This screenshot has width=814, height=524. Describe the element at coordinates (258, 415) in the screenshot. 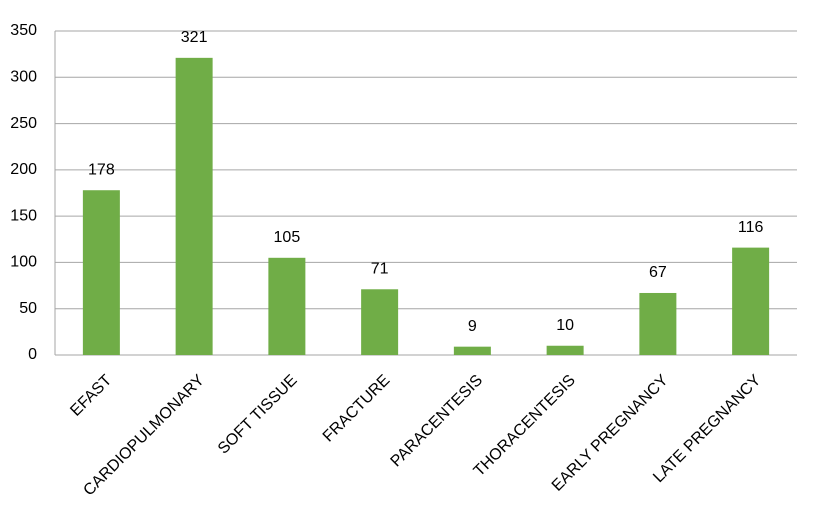

I see `x-tick-label: SOFT TISSUE` at that location.